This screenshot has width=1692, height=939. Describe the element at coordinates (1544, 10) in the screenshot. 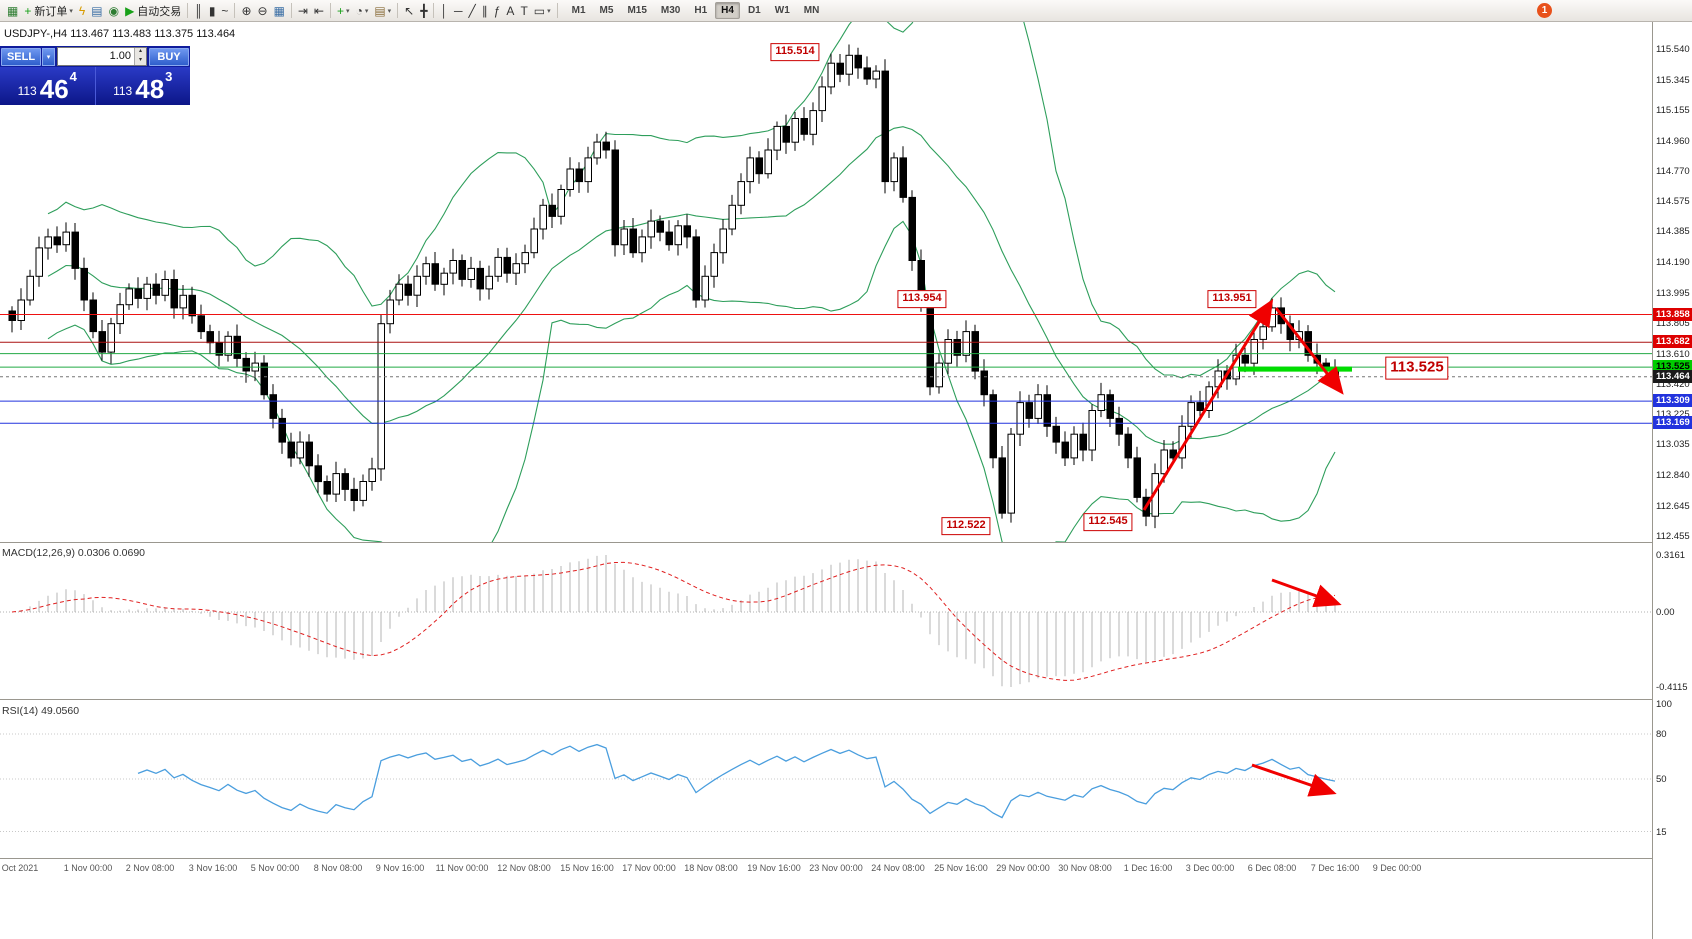

I see `notification-badge: 1` at that location.